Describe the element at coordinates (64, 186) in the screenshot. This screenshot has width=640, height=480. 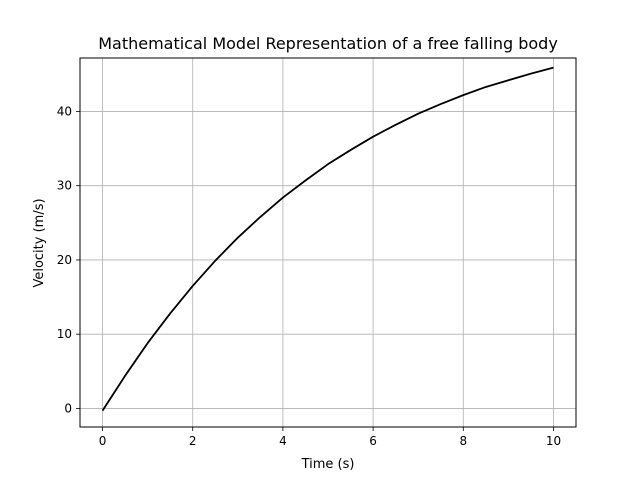
I see `y-tick-label: 30` at that location.